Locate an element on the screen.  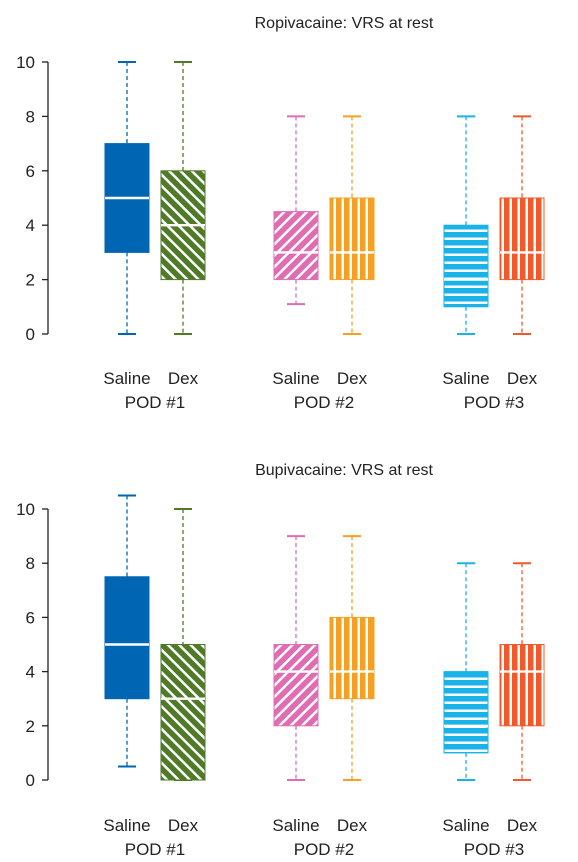
chart-title: Bupivacaine: VRS at rest is located at coordinates (344, 470).